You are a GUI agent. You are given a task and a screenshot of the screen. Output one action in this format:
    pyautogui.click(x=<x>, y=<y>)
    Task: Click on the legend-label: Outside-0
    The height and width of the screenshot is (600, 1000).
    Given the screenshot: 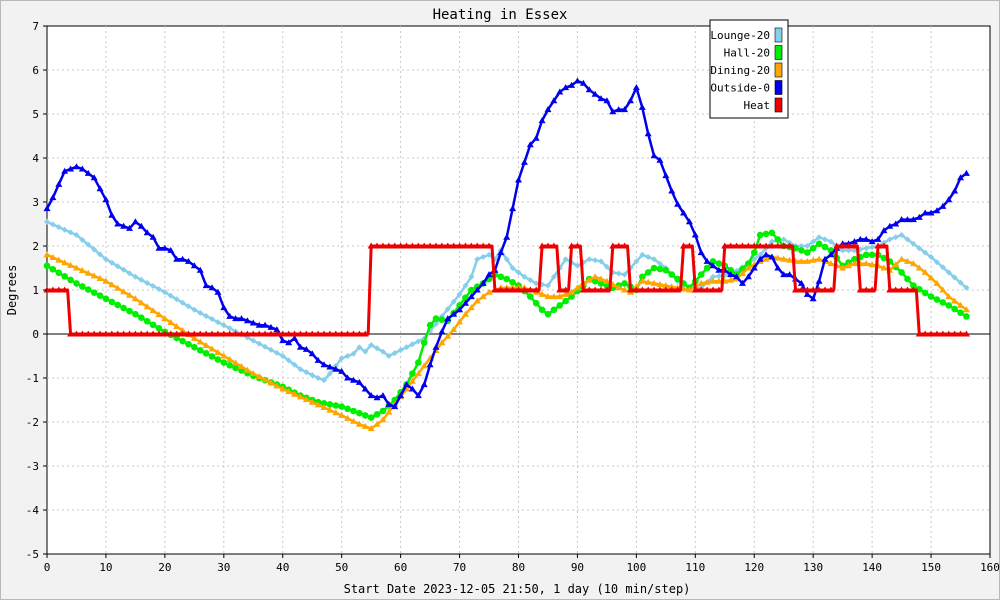 What is the action you would take?
    pyautogui.click(x=740, y=88)
    